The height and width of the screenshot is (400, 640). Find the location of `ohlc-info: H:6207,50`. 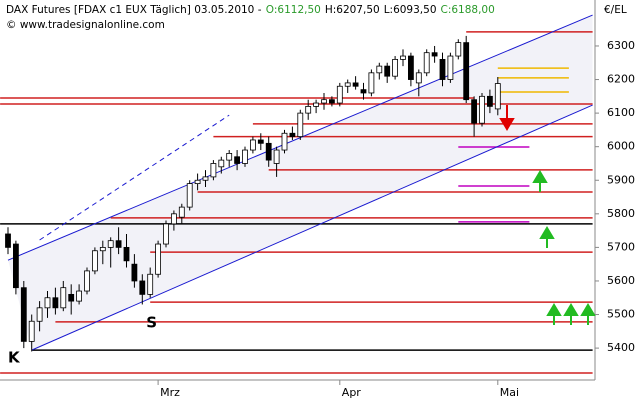

ohlc-info: H:6207,50 is located at coordinates (352, 10).